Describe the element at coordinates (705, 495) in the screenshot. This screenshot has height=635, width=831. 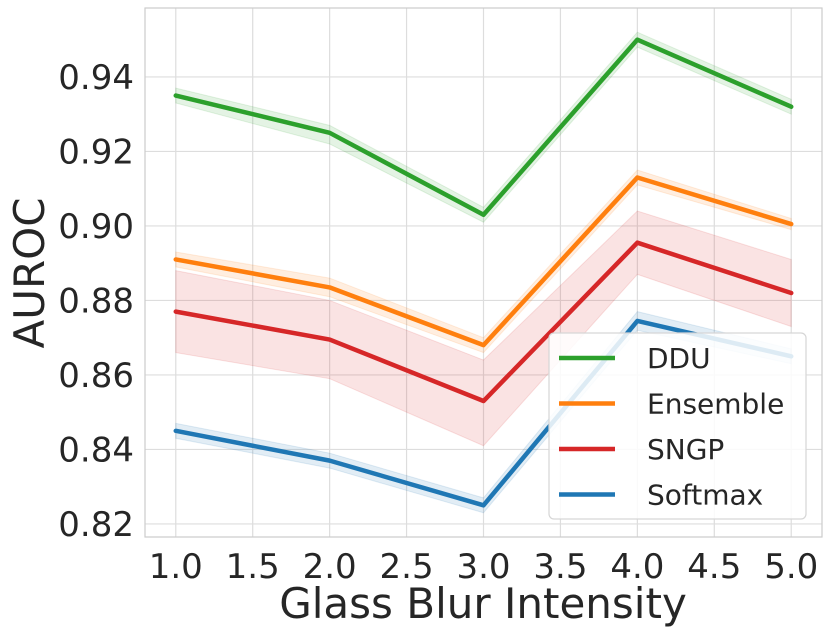
I see `softmax-legend-label: Softmax` at that location.